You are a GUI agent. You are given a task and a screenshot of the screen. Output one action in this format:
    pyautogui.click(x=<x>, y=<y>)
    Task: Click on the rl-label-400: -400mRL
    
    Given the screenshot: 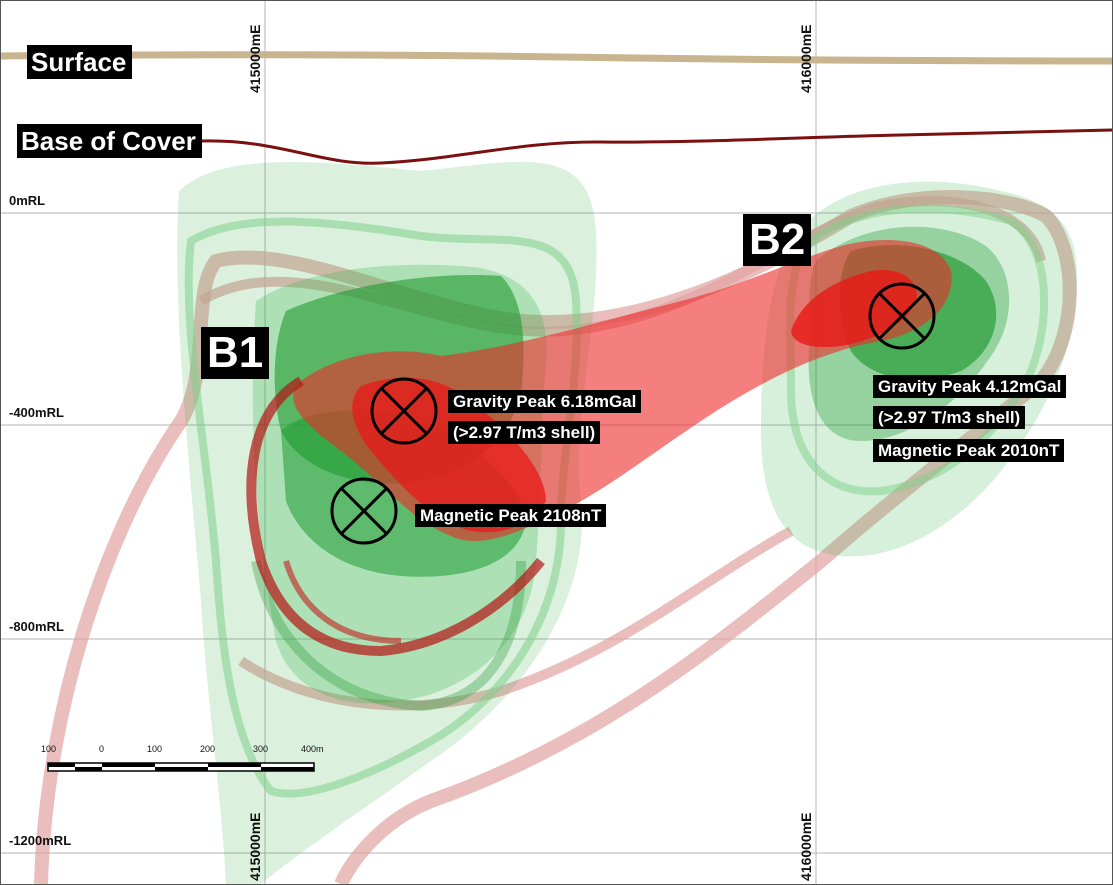 What is the action you would take?
    pyautogui.click(x=36, y=412)
    